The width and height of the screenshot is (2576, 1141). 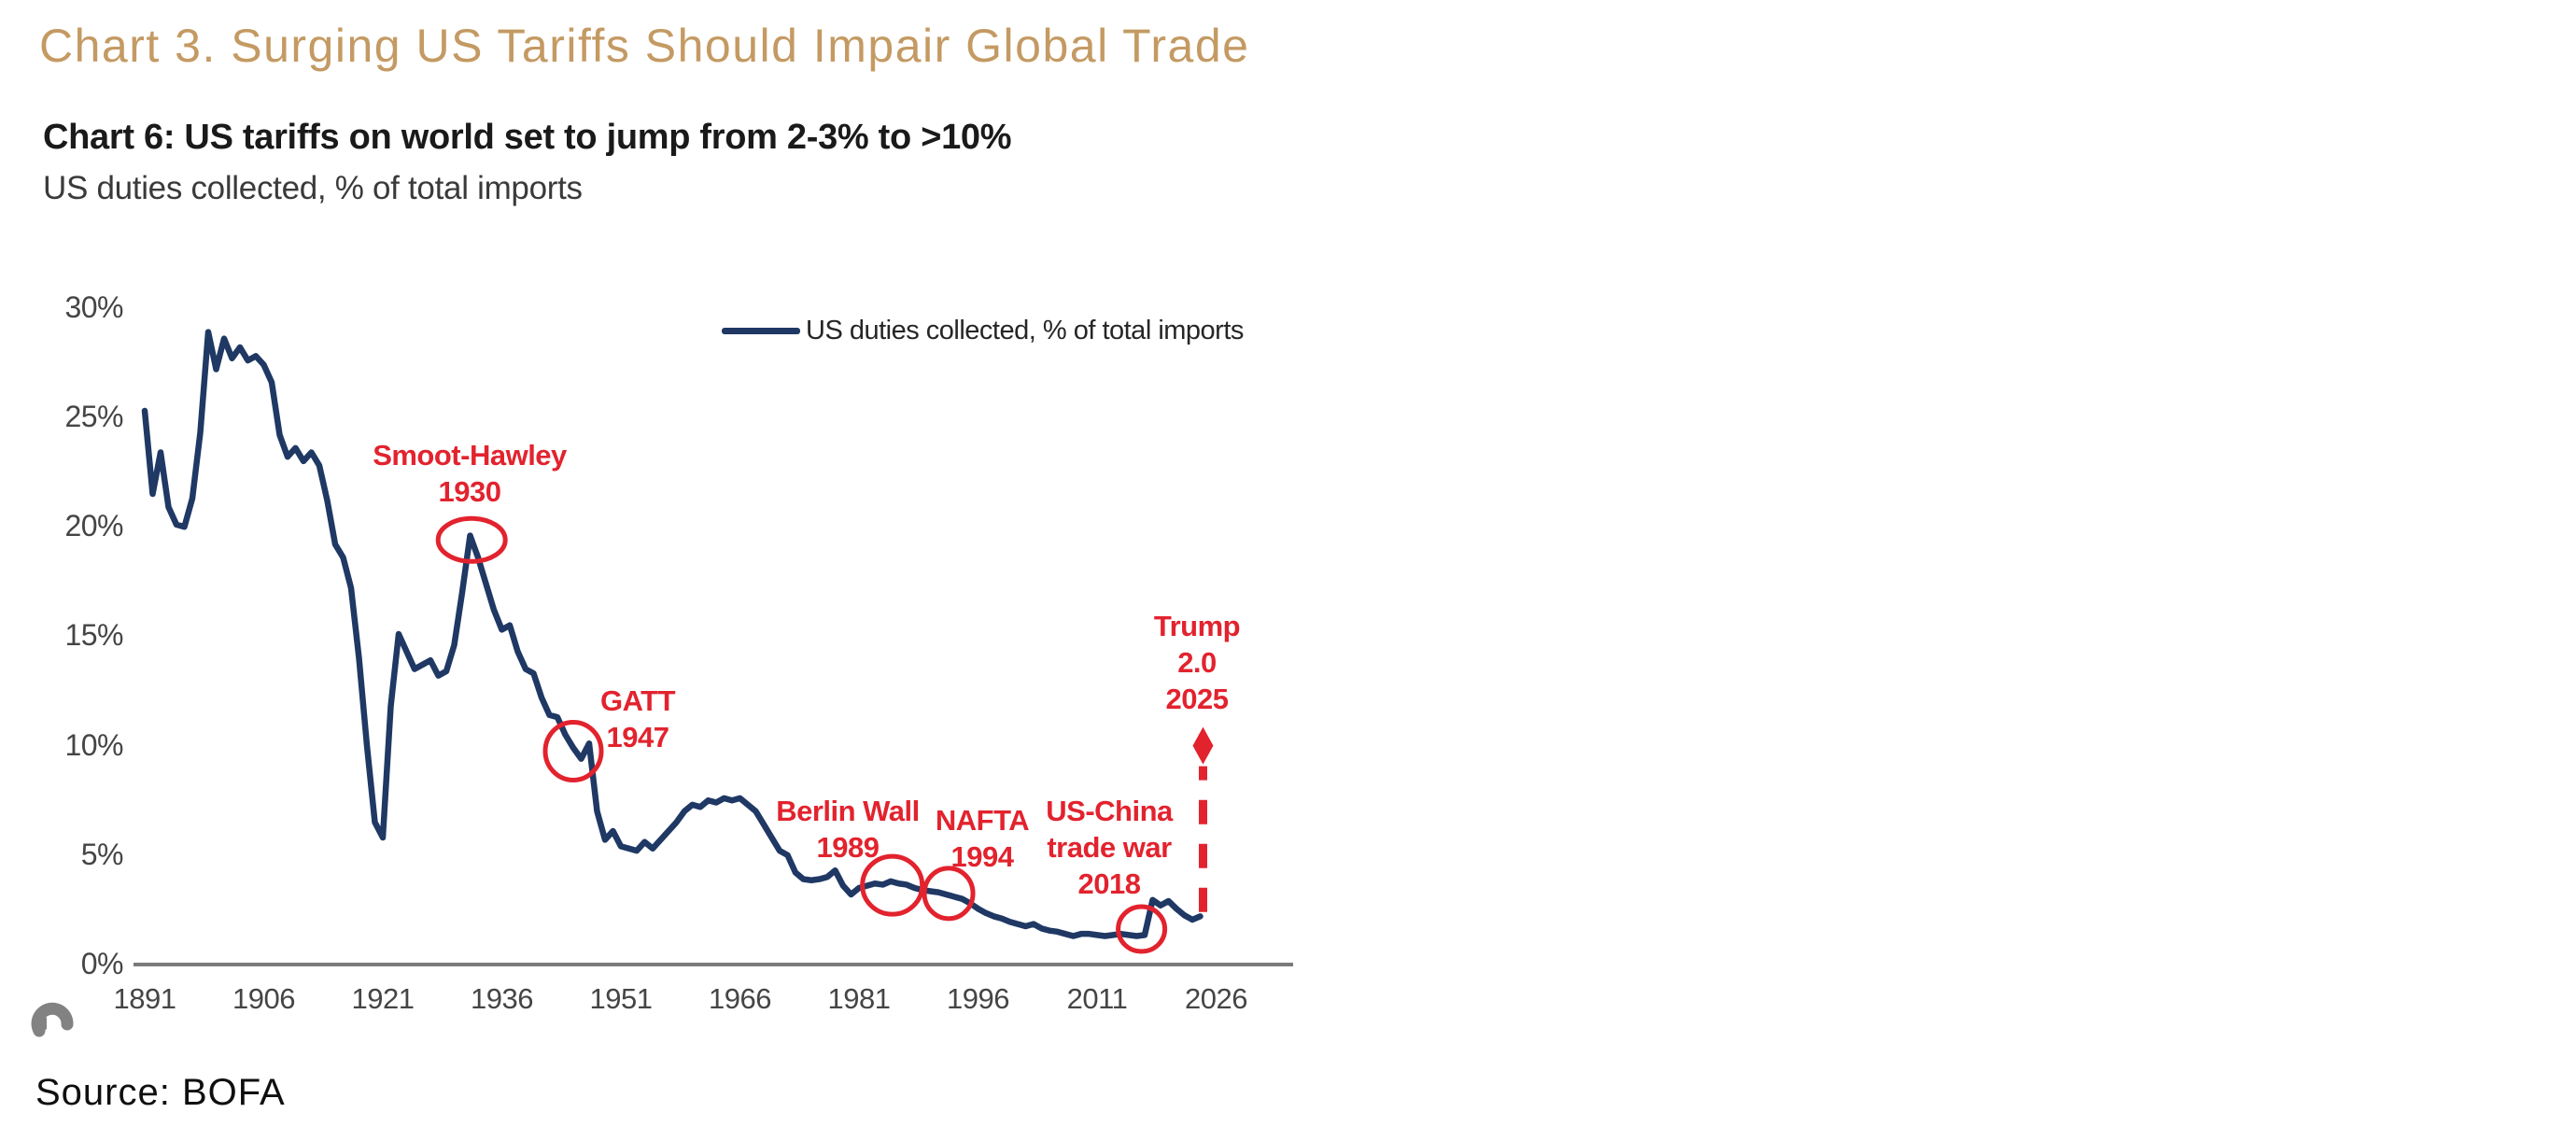 What do you see at coordinates (893, 885) in the screenshot?
I see `annotation-circle-berlin` at bounding box center [893, 885].